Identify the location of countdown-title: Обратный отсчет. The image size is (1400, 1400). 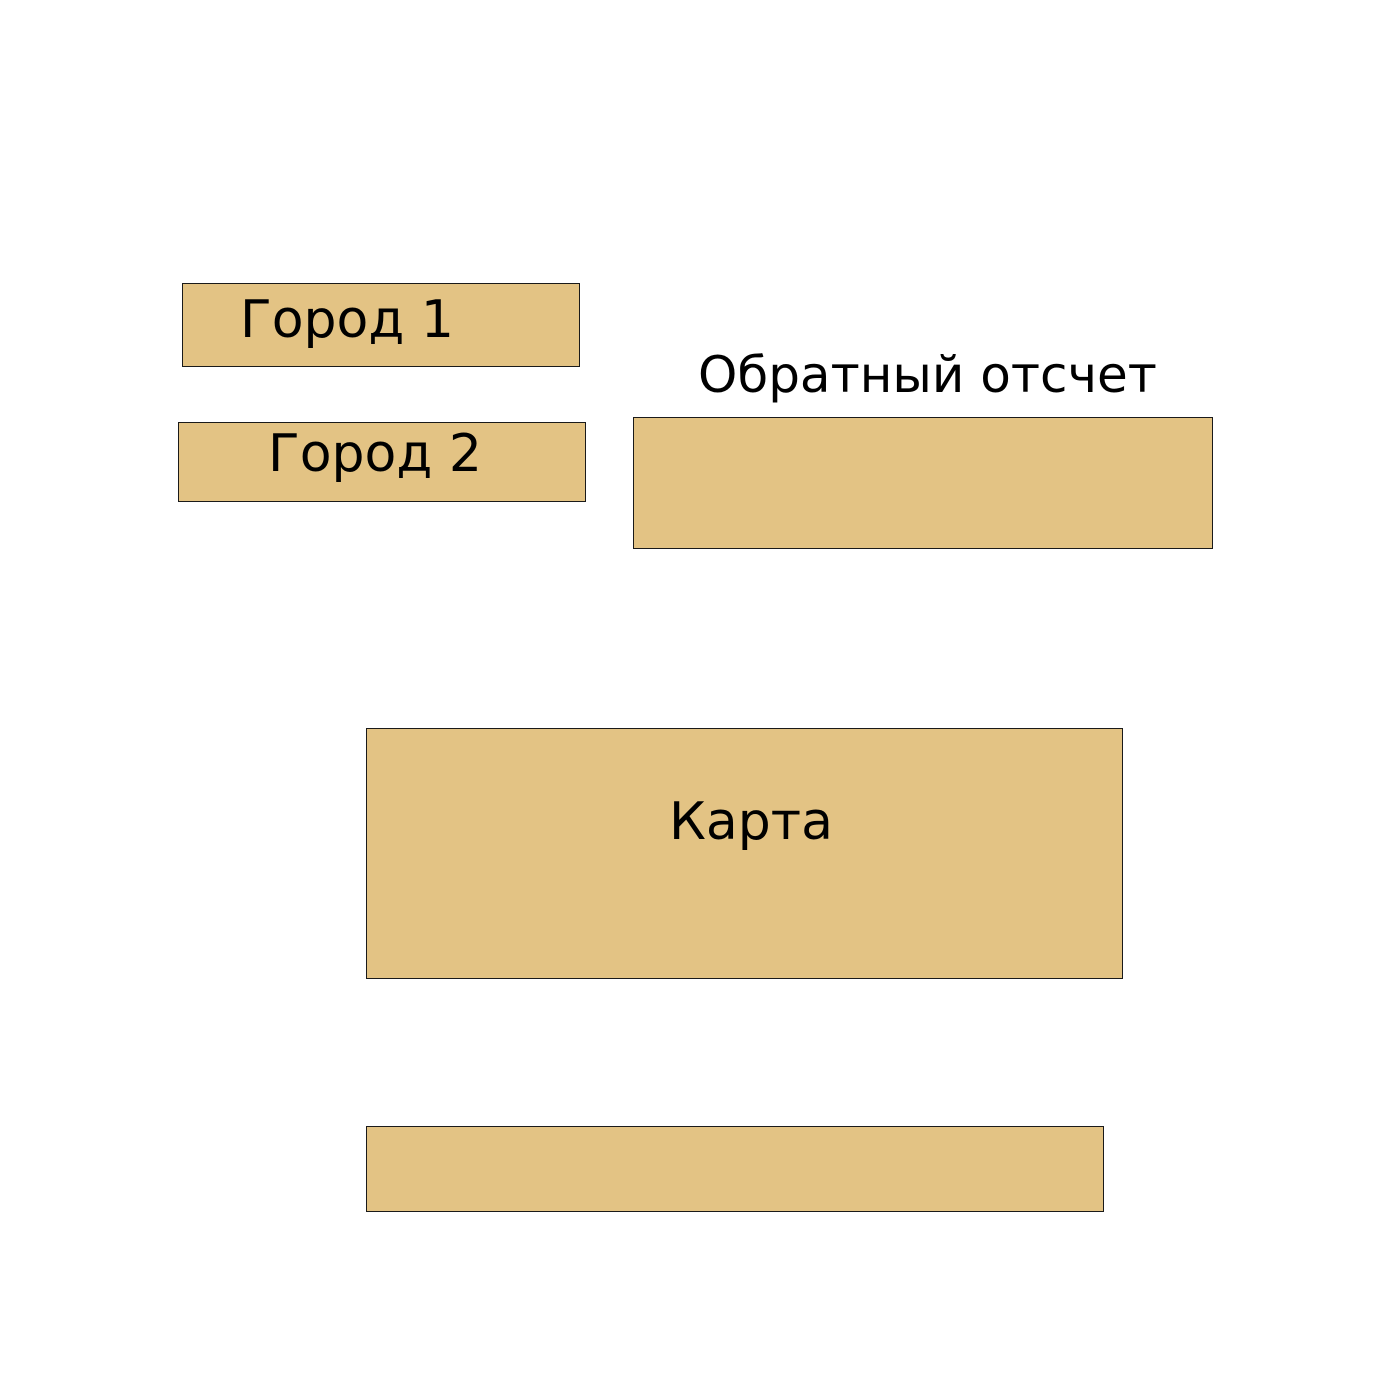
(927, 375).